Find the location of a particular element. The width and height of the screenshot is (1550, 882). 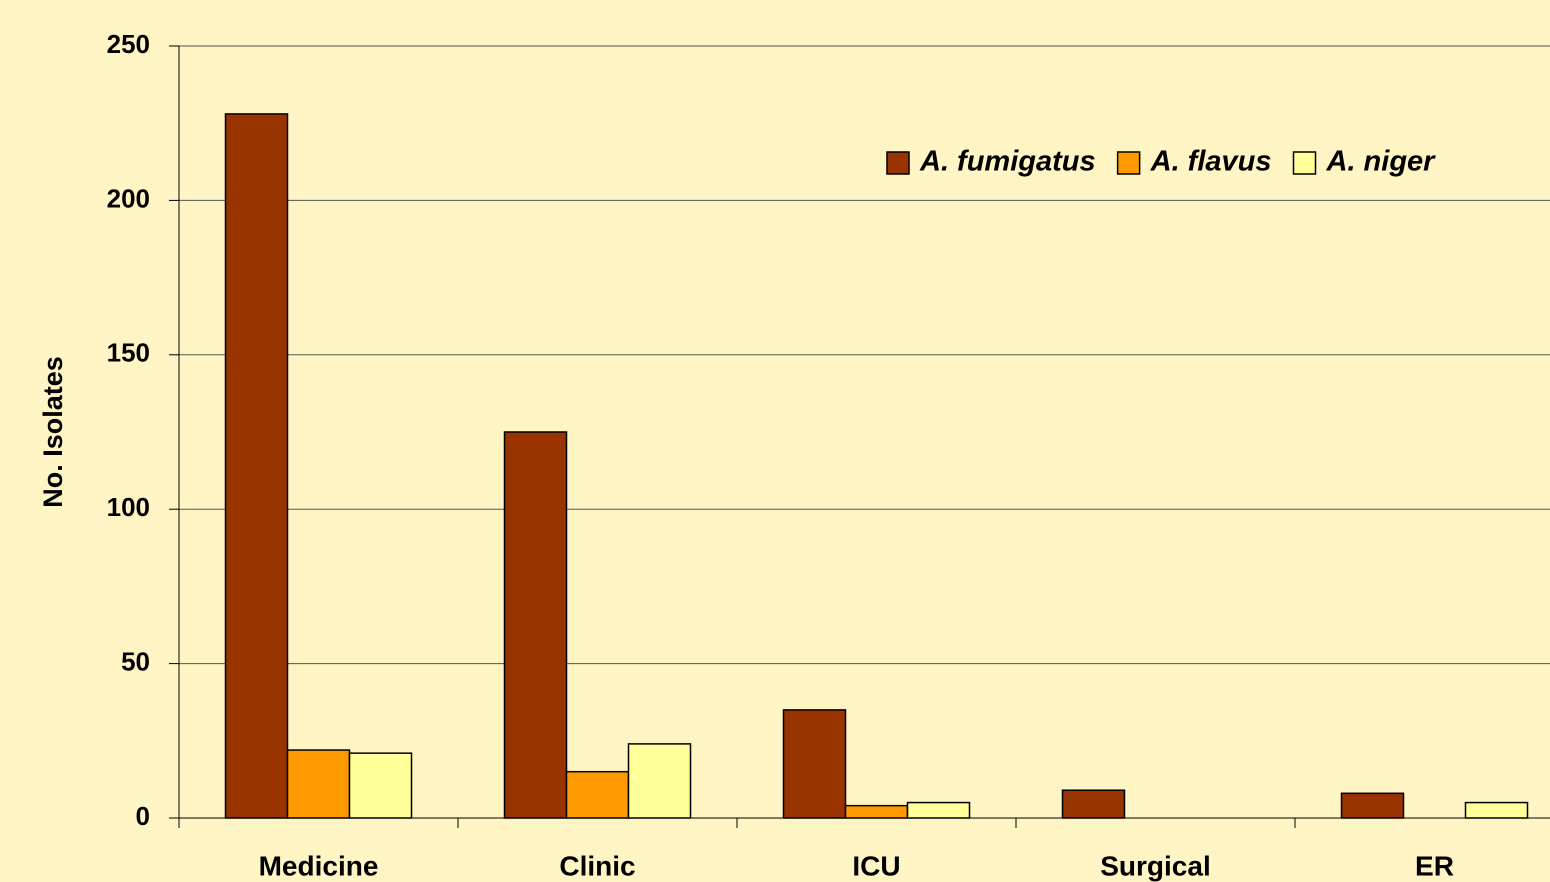

x-tick-label: Medicine is located at coordinates (319, 865).